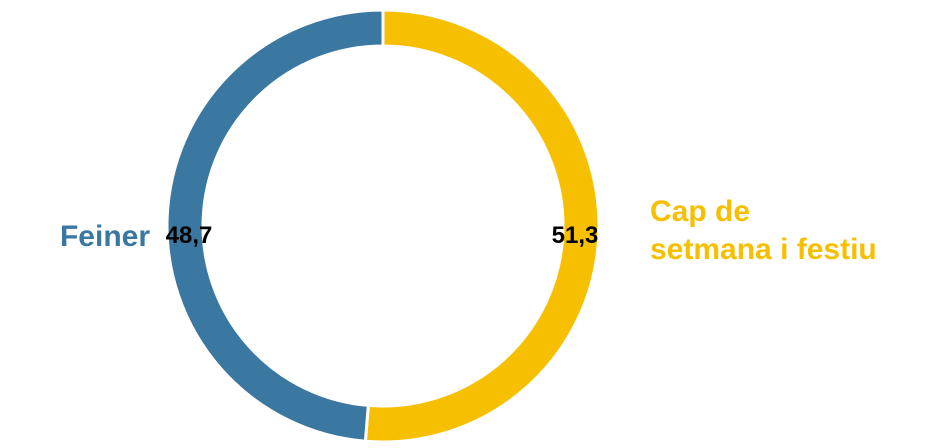 The image size is (938, 448). What do you see at coordinates (700, 211) in the screenshot?
I see `category-label-line: Cap de` at bounding box center [700, 211].